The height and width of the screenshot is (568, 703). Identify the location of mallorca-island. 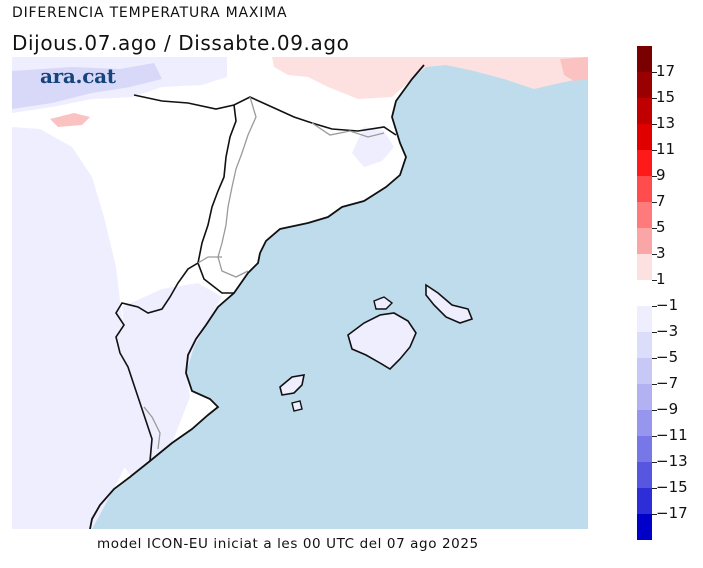
(382, 341).